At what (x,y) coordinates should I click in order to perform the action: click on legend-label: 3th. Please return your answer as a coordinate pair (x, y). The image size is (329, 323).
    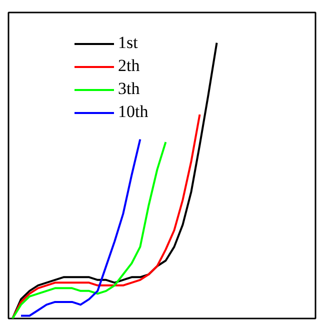
    Looking at the image, I should click on (129, 89).